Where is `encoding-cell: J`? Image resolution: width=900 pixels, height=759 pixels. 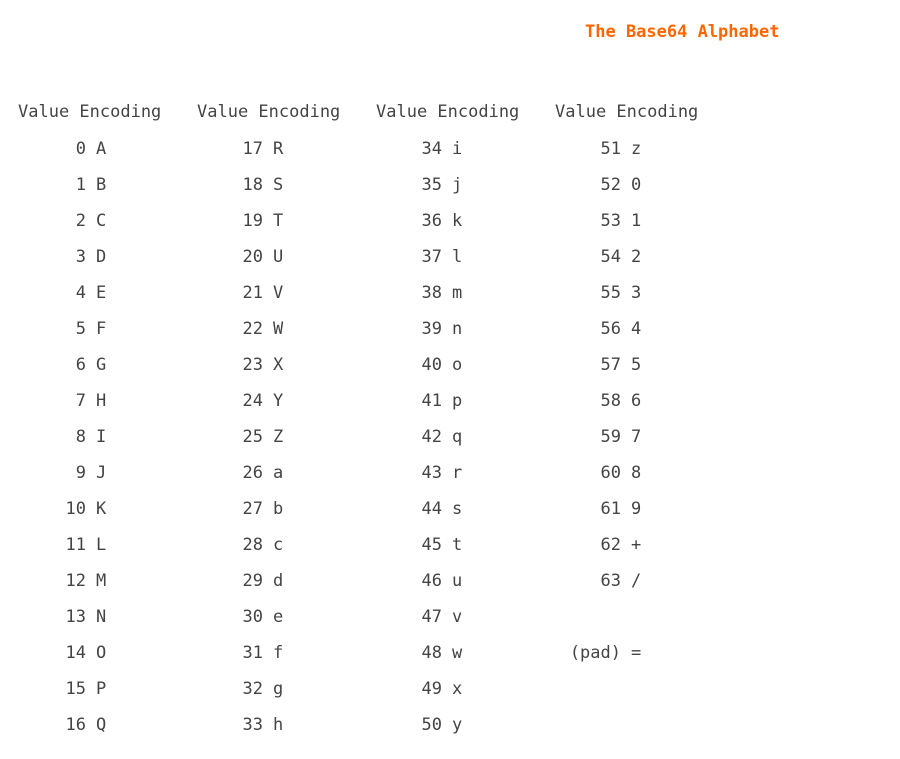
encoding-cell: J is located at coordinates (101, 473).